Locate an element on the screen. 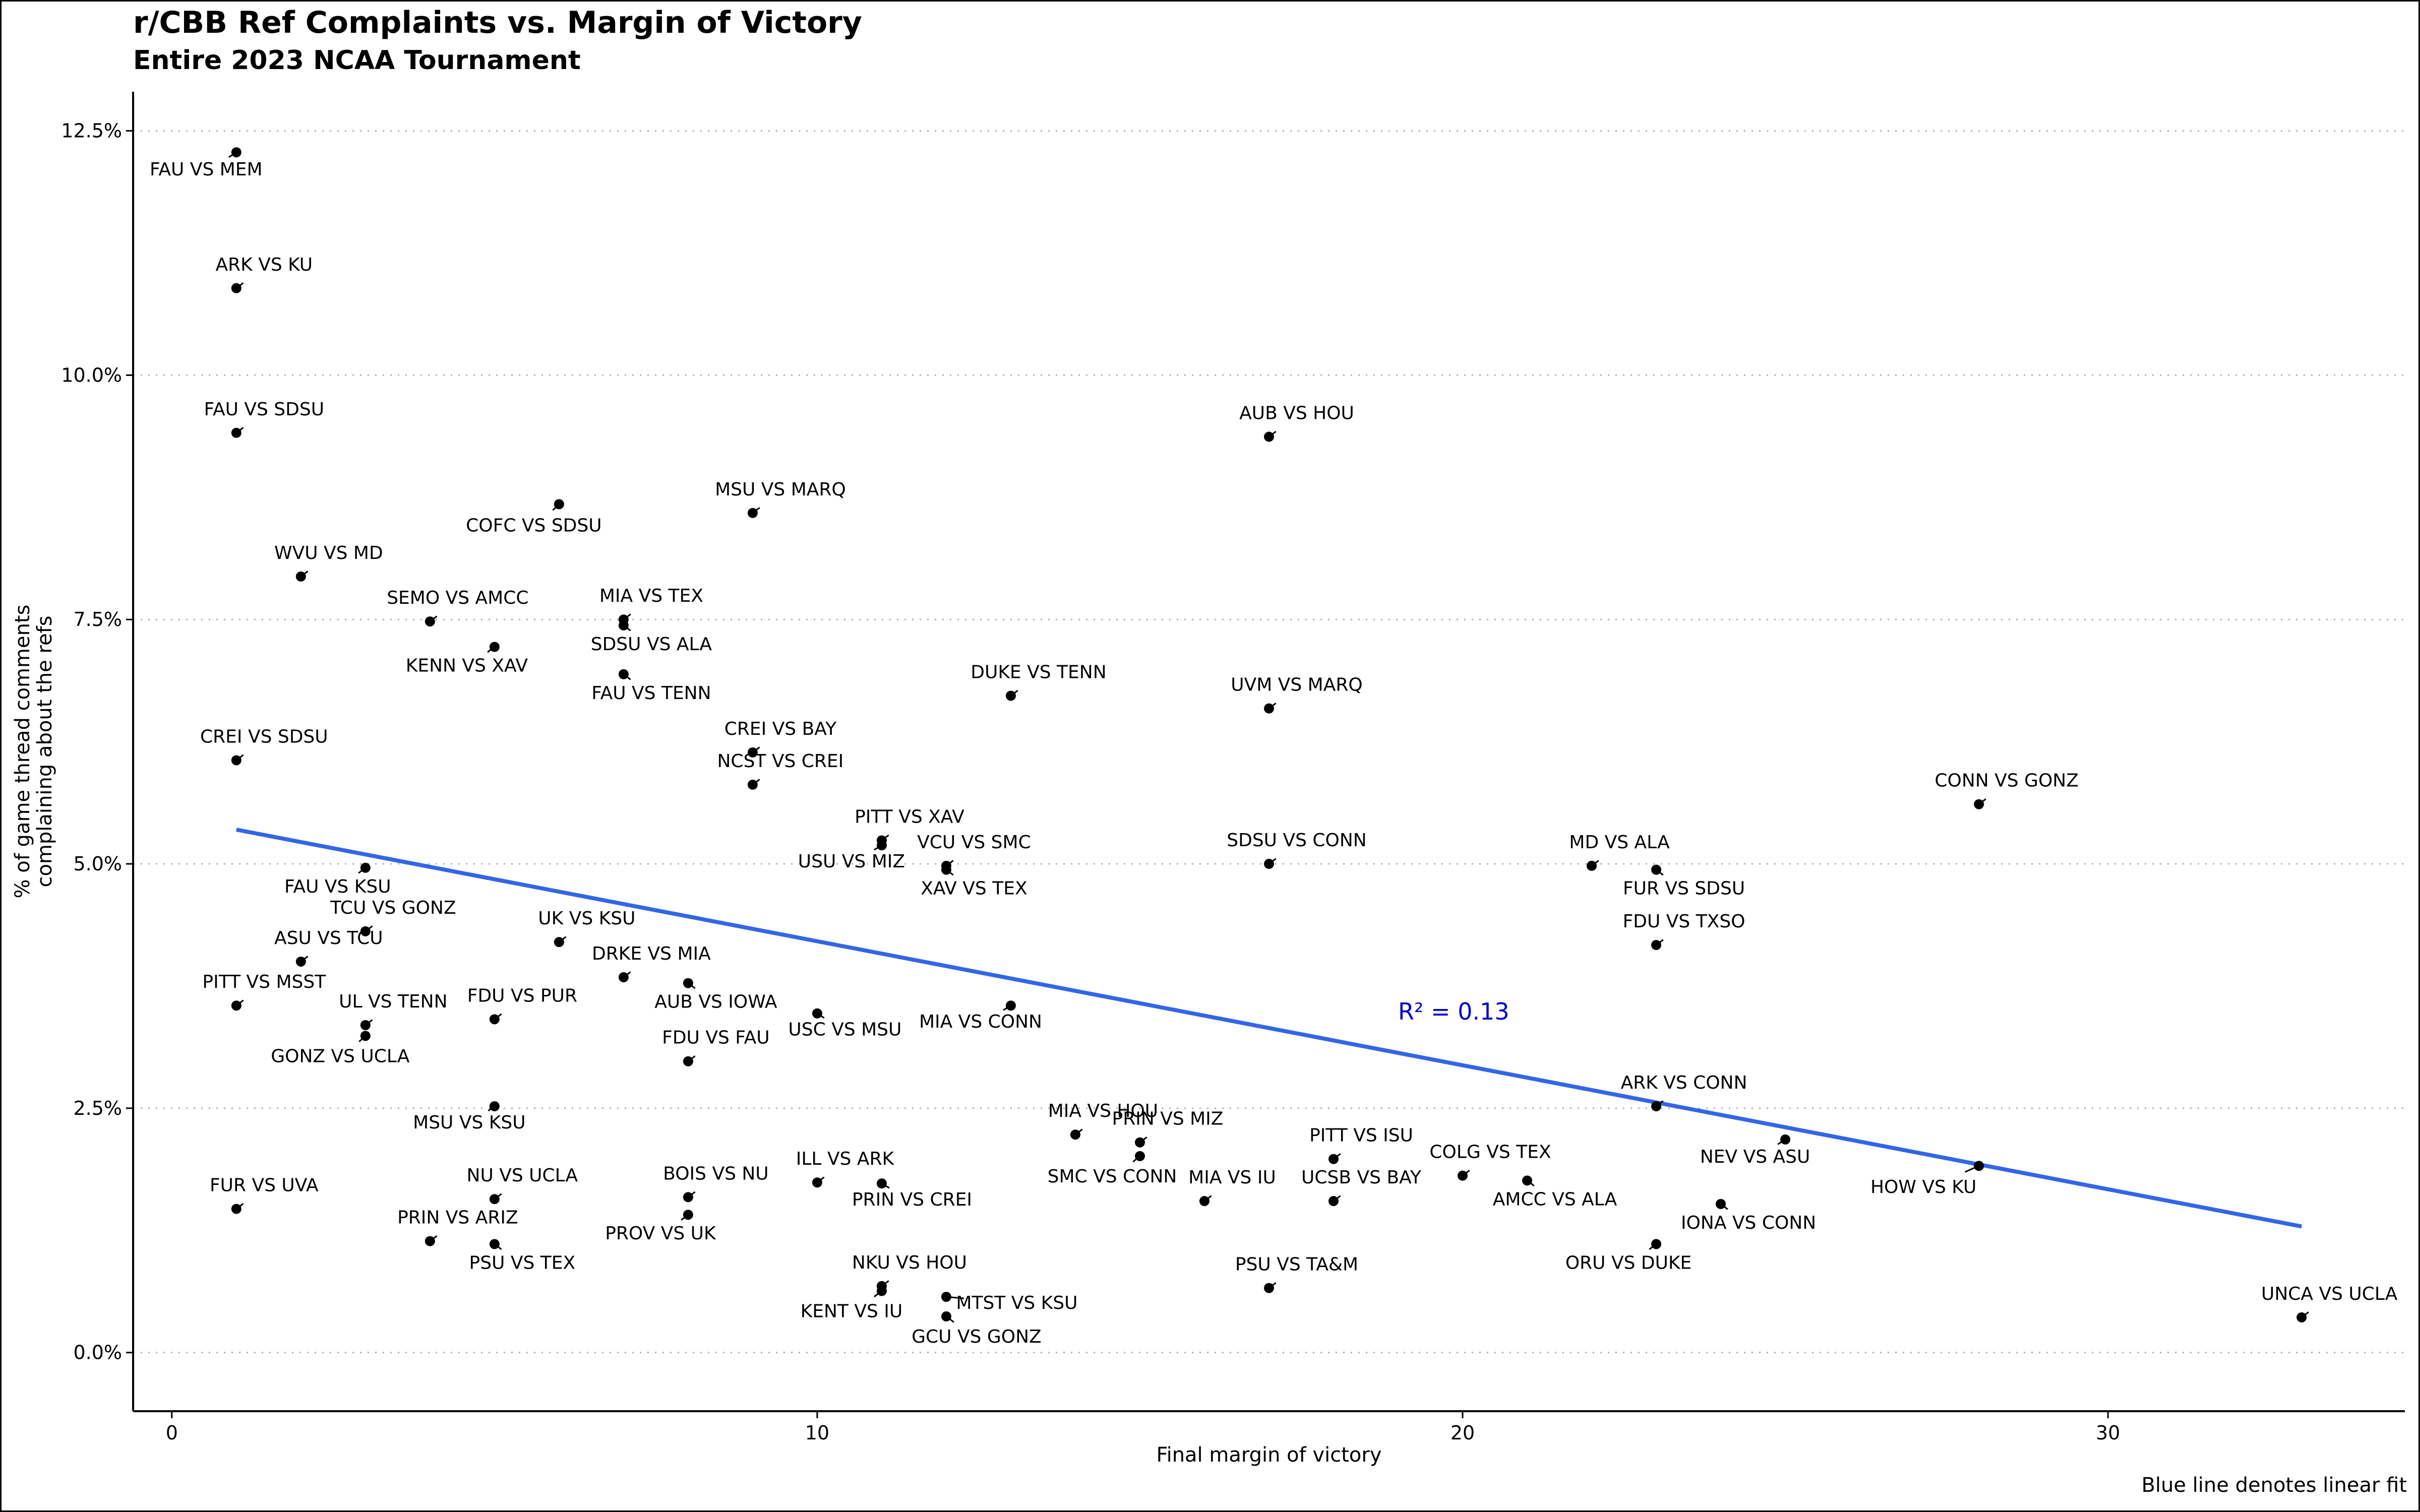 The image size is (2420, 1512). data-point-label: UVM VS MARQ is located at coordinates (1296, 685).